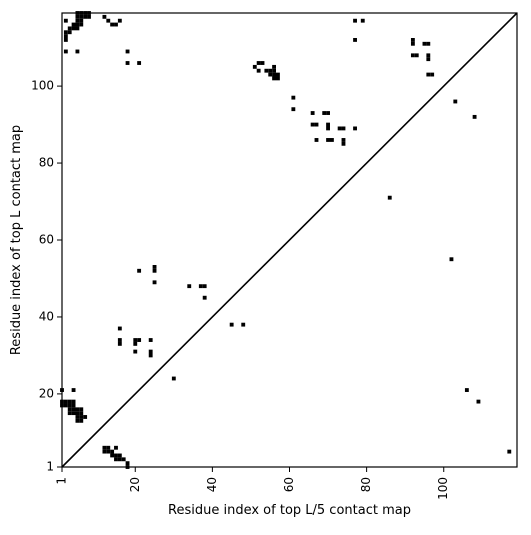 Image resolution: width=531 pixels, height=535 pixels. Describe the element at coordinates (46, 240) in the screenshot. I see `y-tick-label: 60` at that location.